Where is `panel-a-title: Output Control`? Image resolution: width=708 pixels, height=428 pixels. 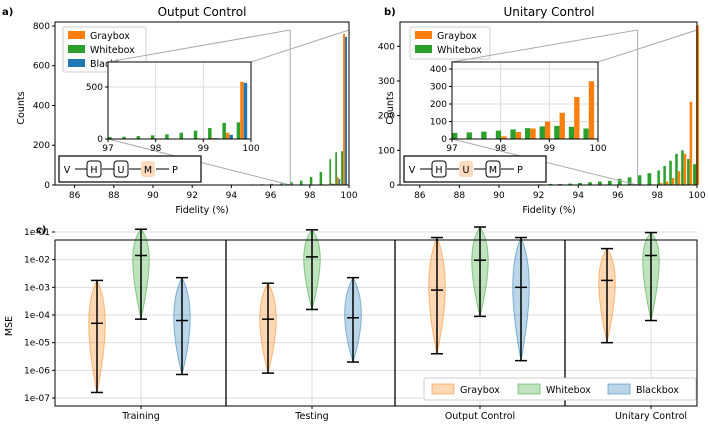
panel-a-title: Output Control is located at coordinates (202, 12).